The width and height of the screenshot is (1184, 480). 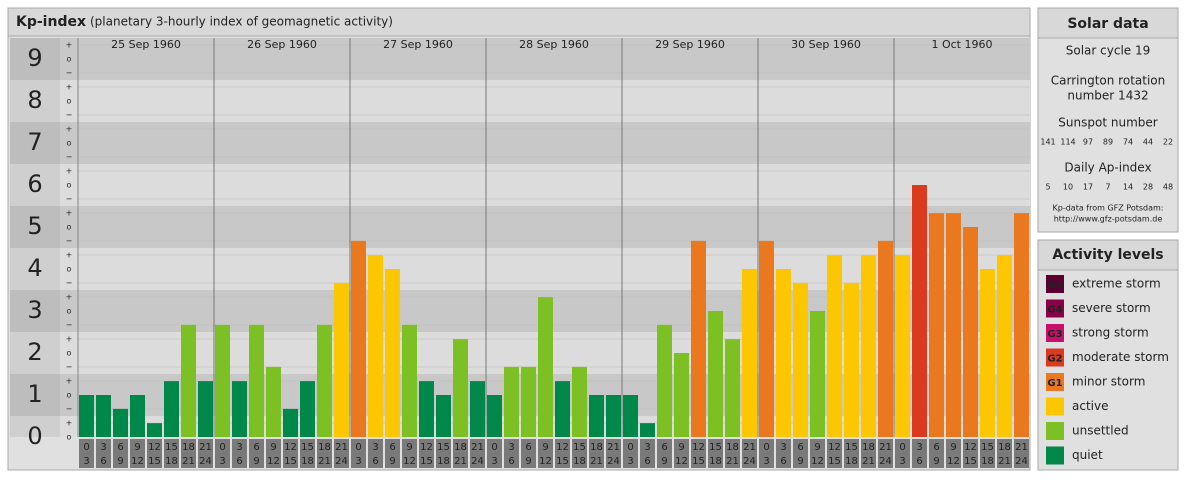 What do you see at coordinates (1108, 23) in the screenshot?
I see `solar-title-bar` at bounding box center [1108, 23].